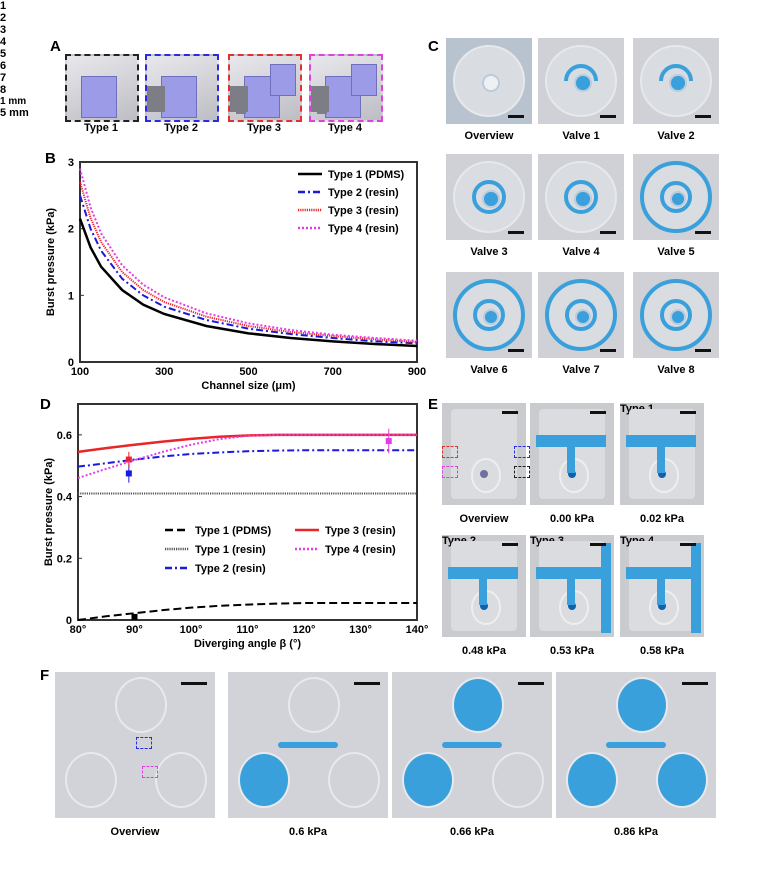 The height and width of the screenshot is (874, 768). I want to click on tile-caption: 0.58 kPa, so click(662, 651).